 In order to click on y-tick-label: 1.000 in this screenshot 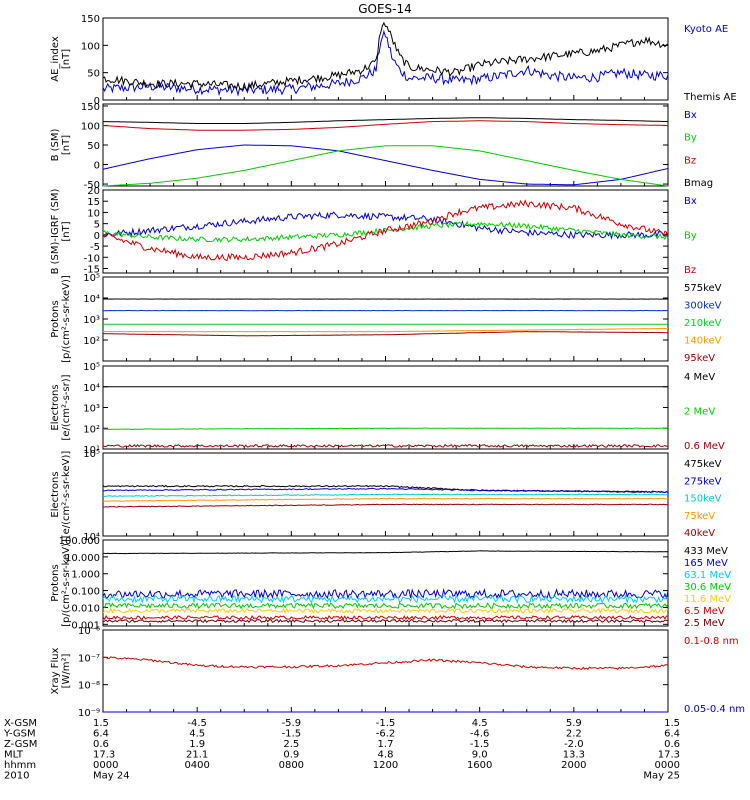, I will do `click(85, 575)`.